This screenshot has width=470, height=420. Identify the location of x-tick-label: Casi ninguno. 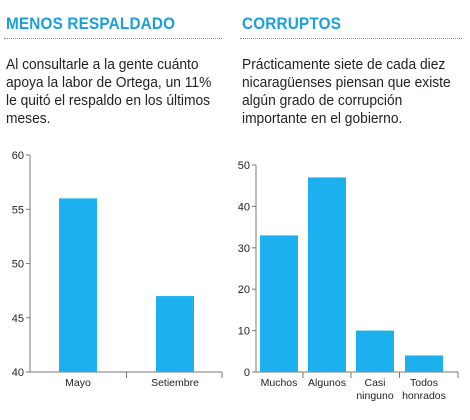
(375, 389).